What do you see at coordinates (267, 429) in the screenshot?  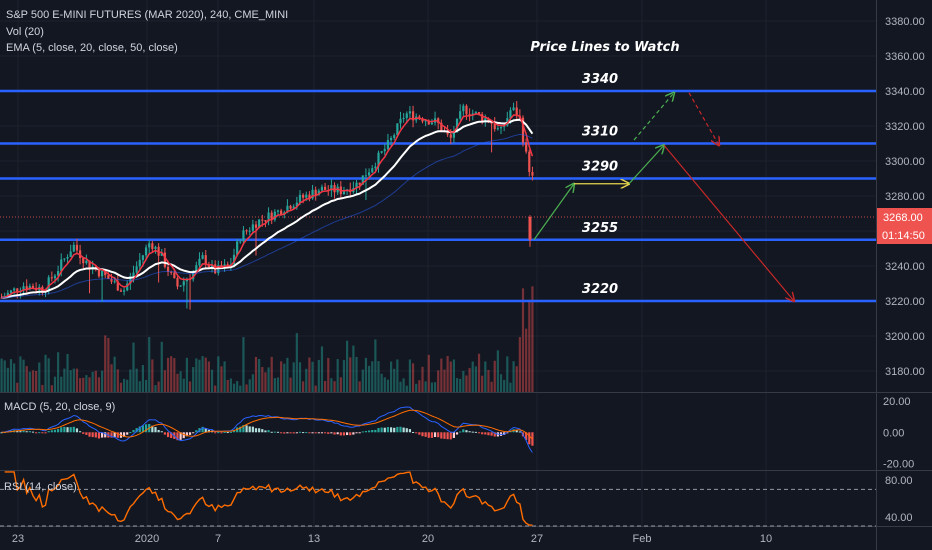 I see `macd-line` at bounding box center [267, 429].